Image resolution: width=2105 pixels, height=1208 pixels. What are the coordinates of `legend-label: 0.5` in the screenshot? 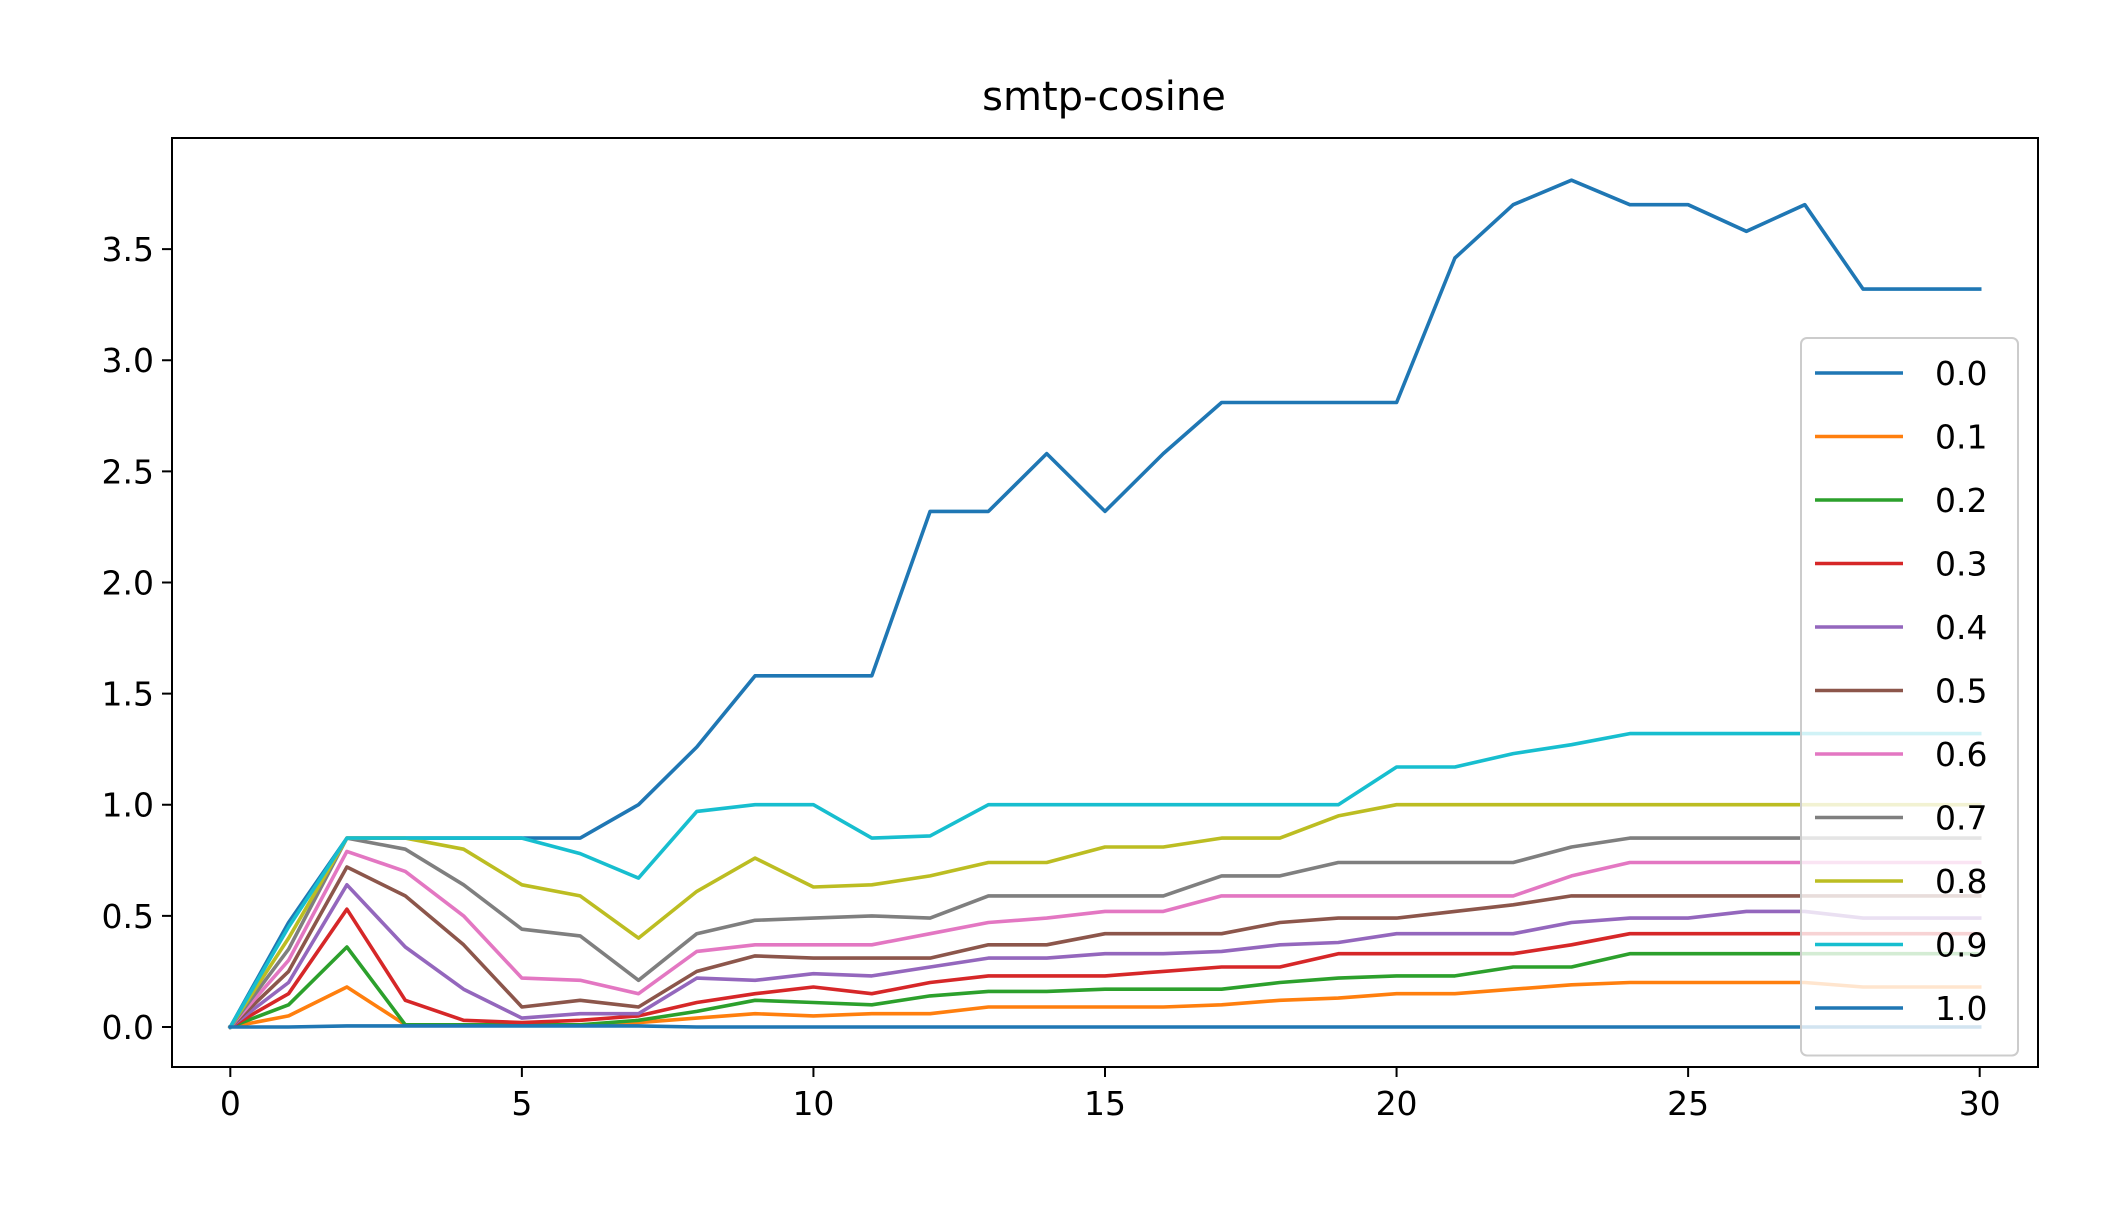 It's located at (1961, 691).